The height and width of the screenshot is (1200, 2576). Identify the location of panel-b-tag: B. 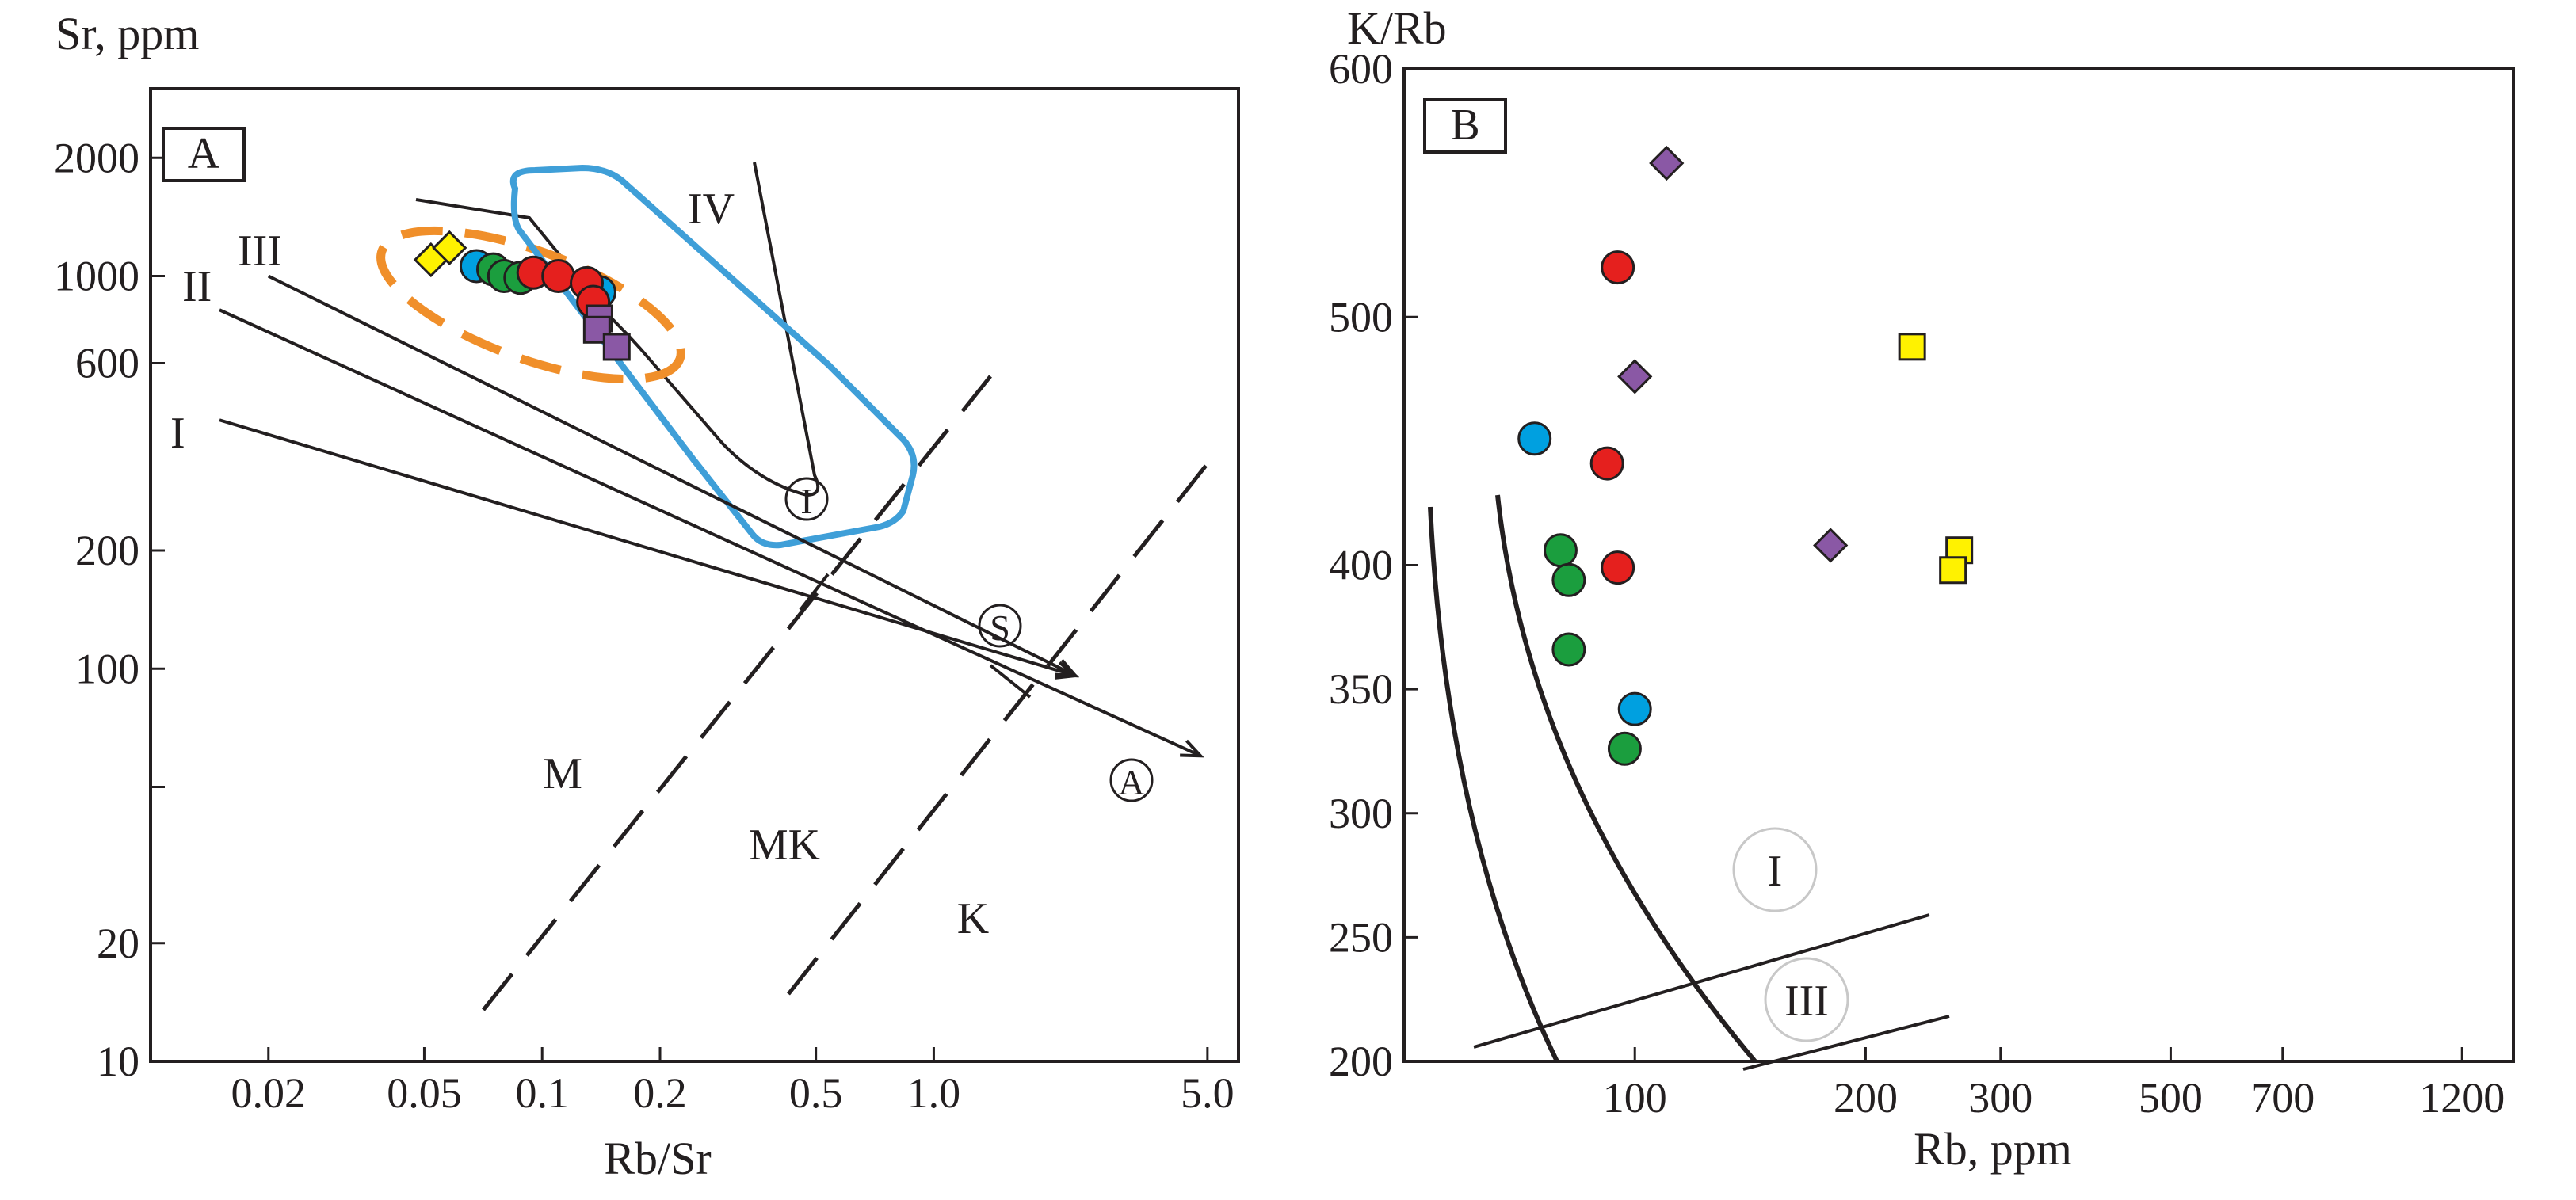
(1464, 125).